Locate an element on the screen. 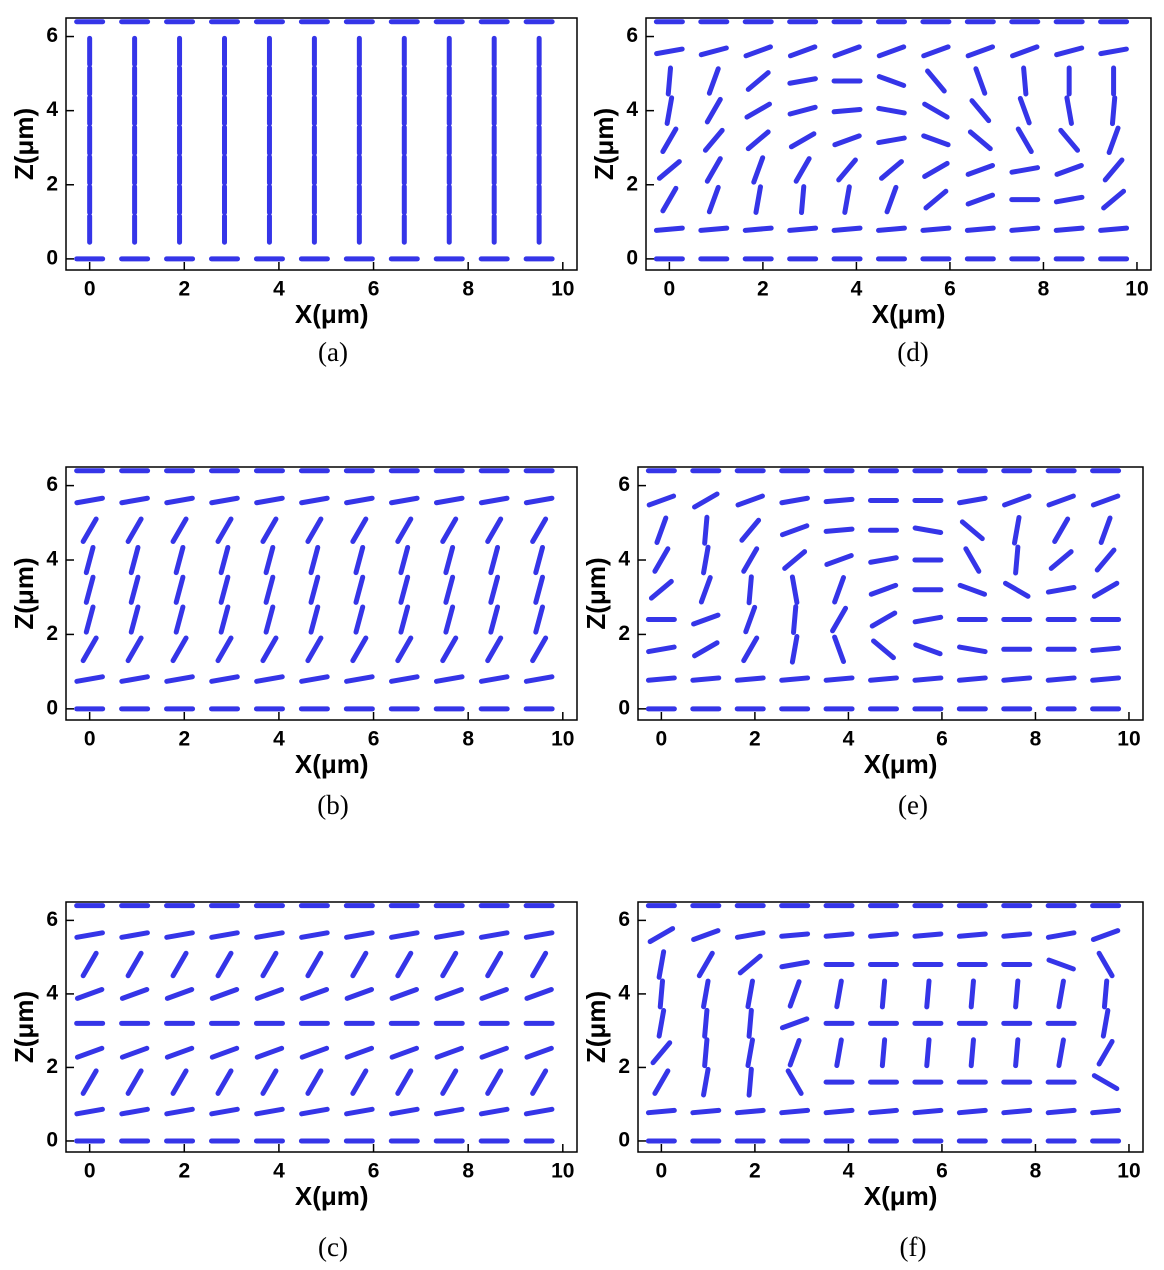 Image resolution: width=1164 pixels, height=1270 pixels. x-tick-label: 8 is located at coordinates (1044, 289).